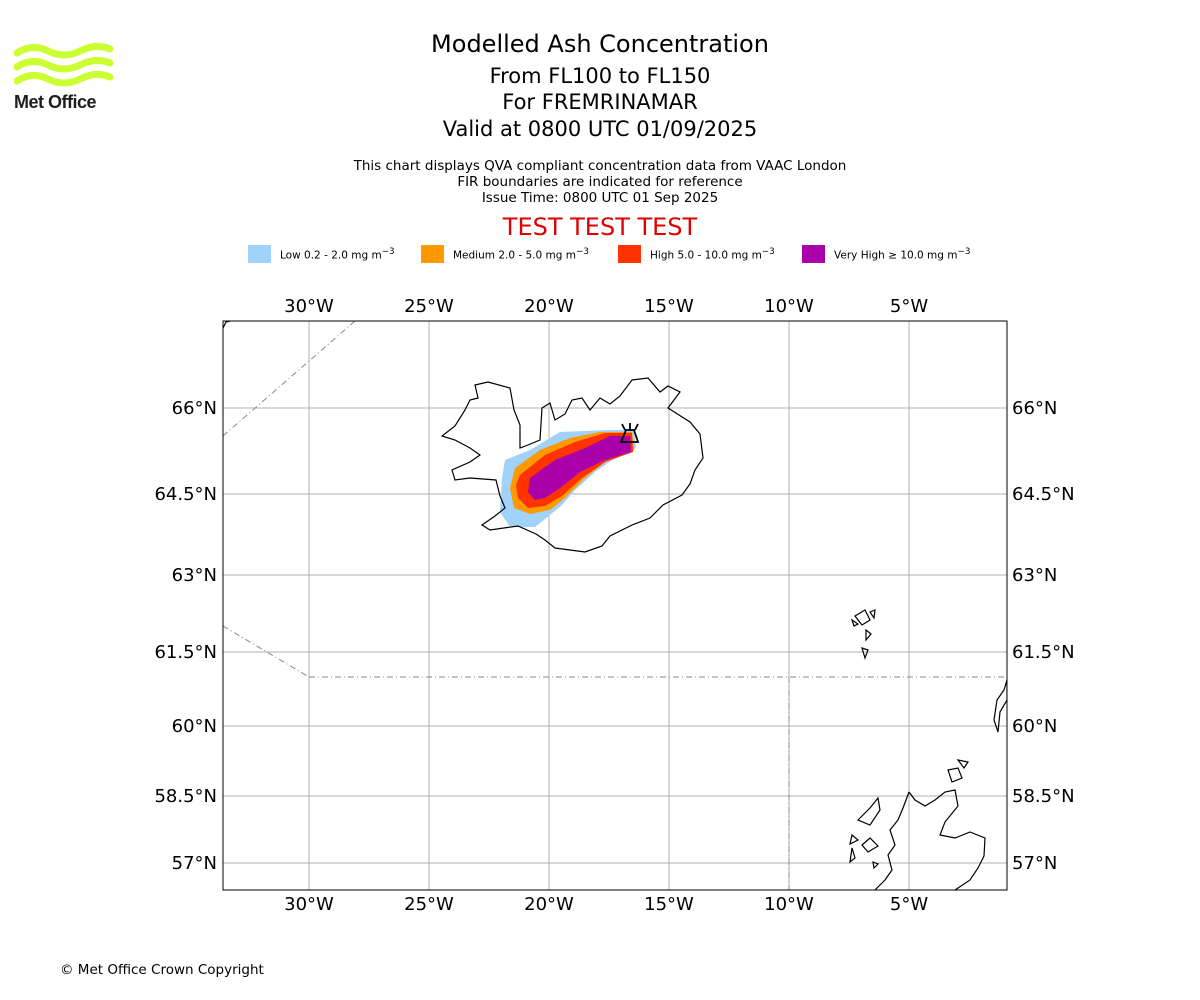 The height and width of the screenshot is (1000, 1200). What do you see at coordinates (429, 904) in the screenshot?
I see `lon-tick-label-bottom: 25°W` at bounding box center [429, 904].